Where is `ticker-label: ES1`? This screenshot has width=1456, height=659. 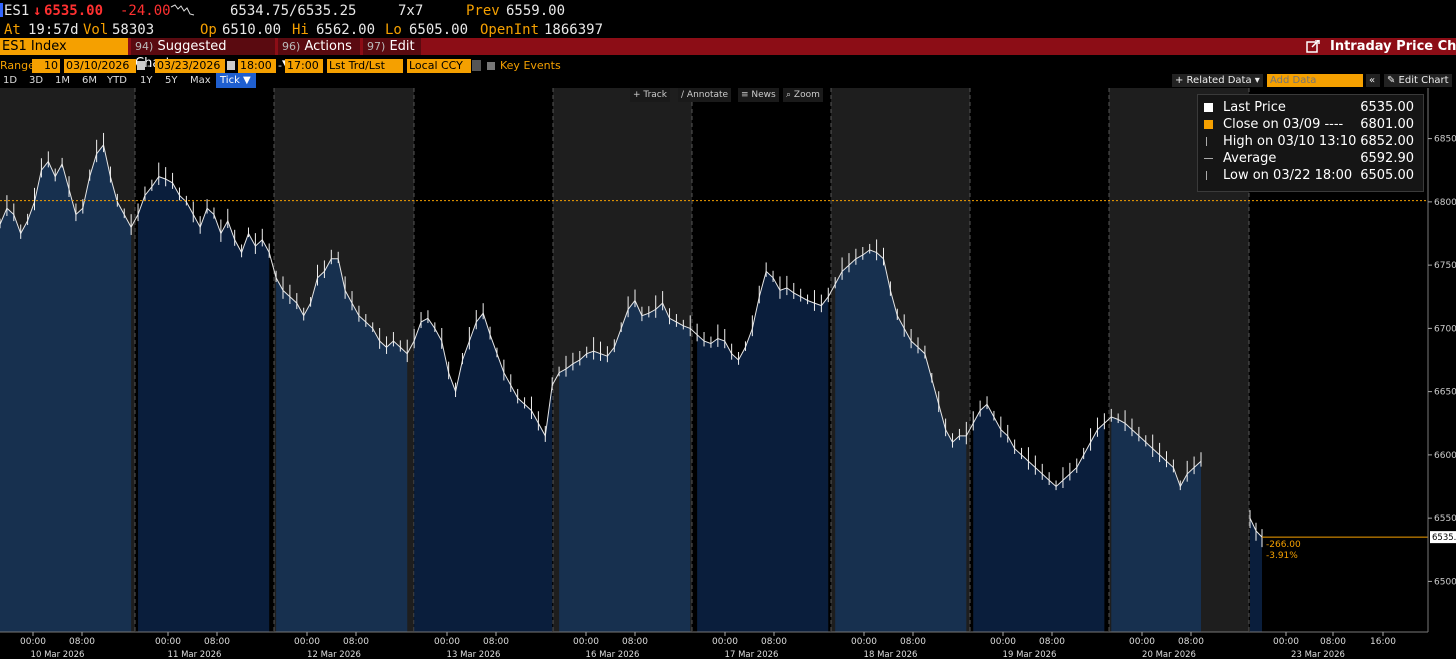 ticker-label: ES1 is located at coordinates (14, 11).